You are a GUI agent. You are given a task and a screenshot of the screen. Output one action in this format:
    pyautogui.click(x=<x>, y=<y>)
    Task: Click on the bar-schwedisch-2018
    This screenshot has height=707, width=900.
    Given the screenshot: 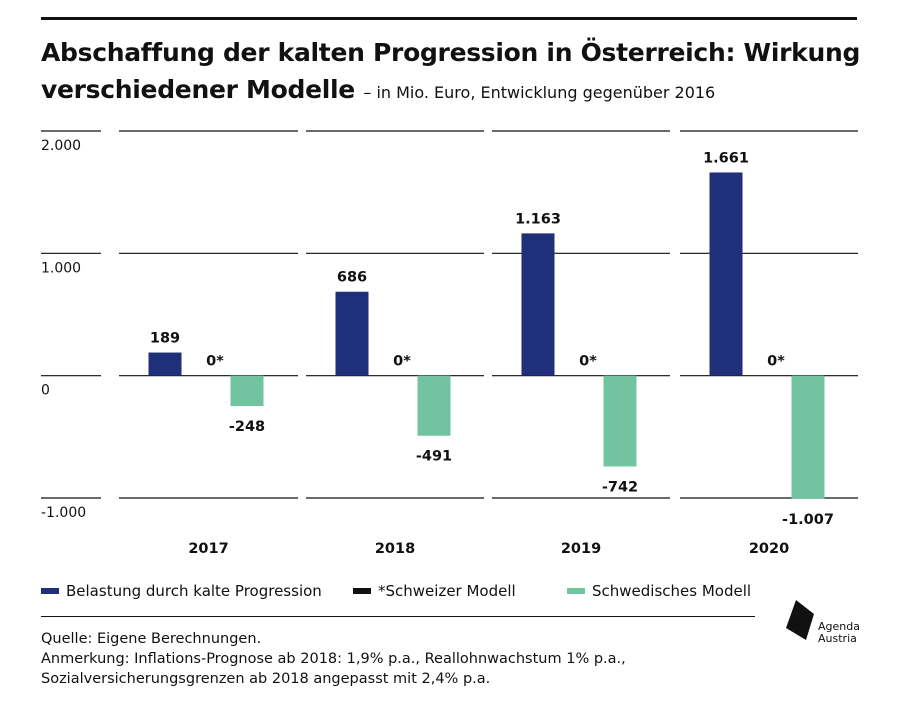 What is the action you would take?
    pyautogui.click(x=434, y=405)
    